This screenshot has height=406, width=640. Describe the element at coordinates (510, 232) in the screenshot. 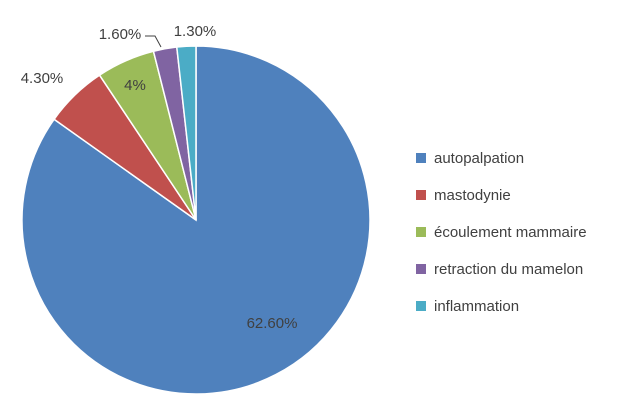

I see `legend-label-ecoulement-mammaire: écoulement mammaire` at that location.